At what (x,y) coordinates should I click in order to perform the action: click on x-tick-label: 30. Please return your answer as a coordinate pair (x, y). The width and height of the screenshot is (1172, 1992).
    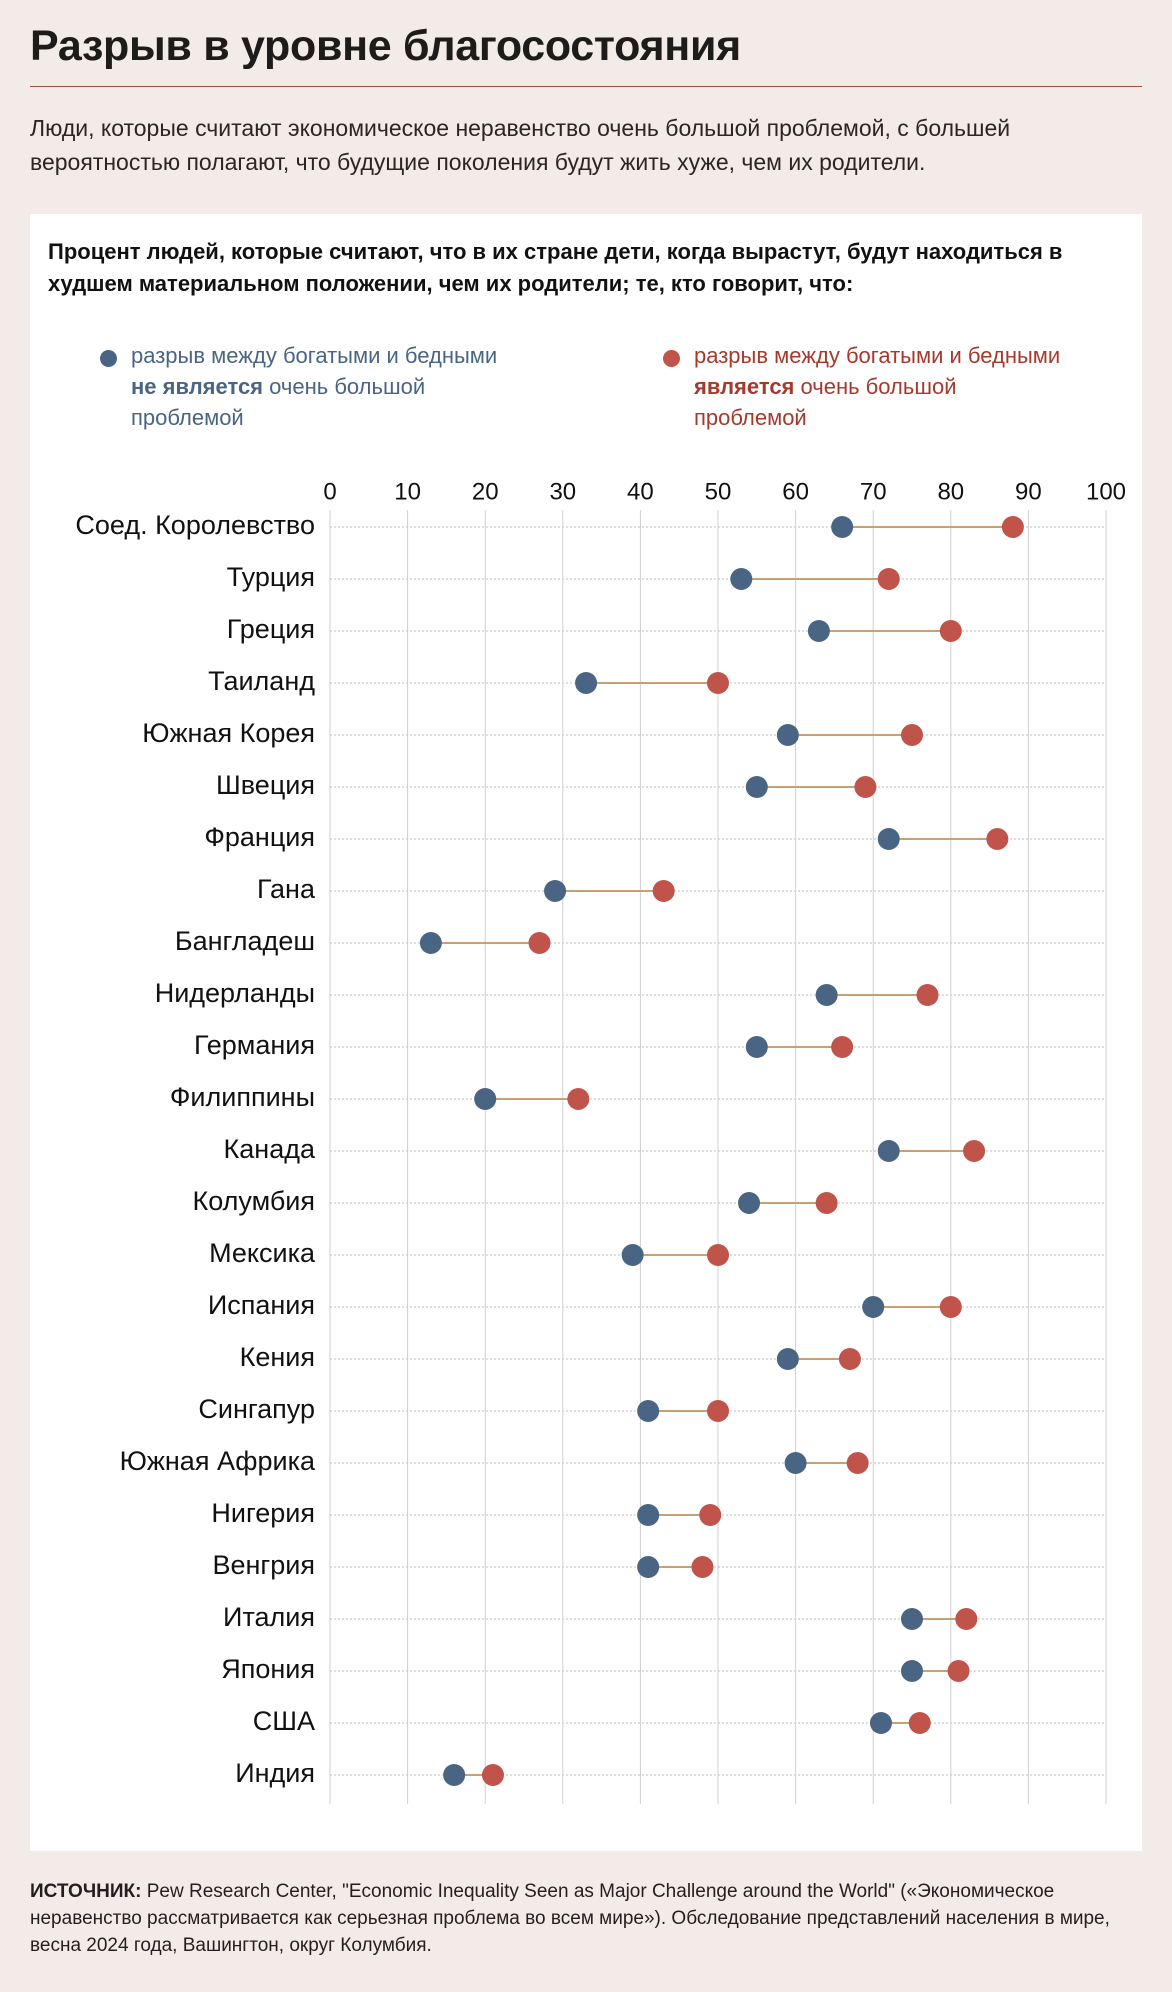
    Looking at the image, I should click on (562, 491).